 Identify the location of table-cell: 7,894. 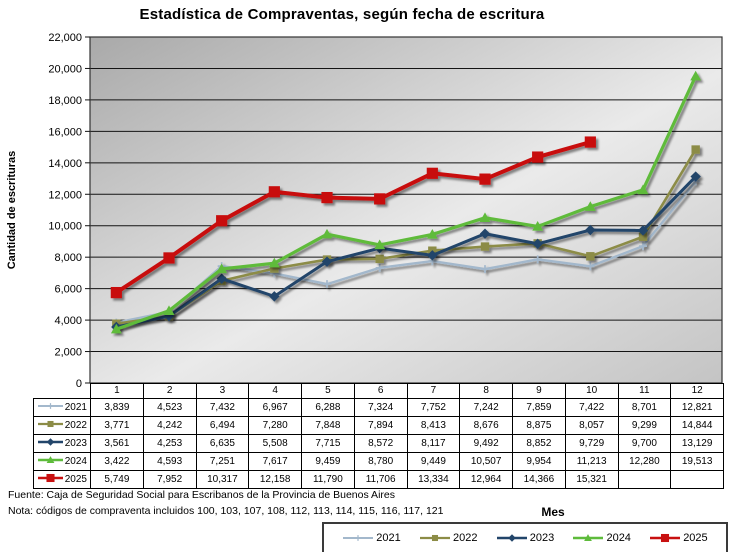
(380, 425).